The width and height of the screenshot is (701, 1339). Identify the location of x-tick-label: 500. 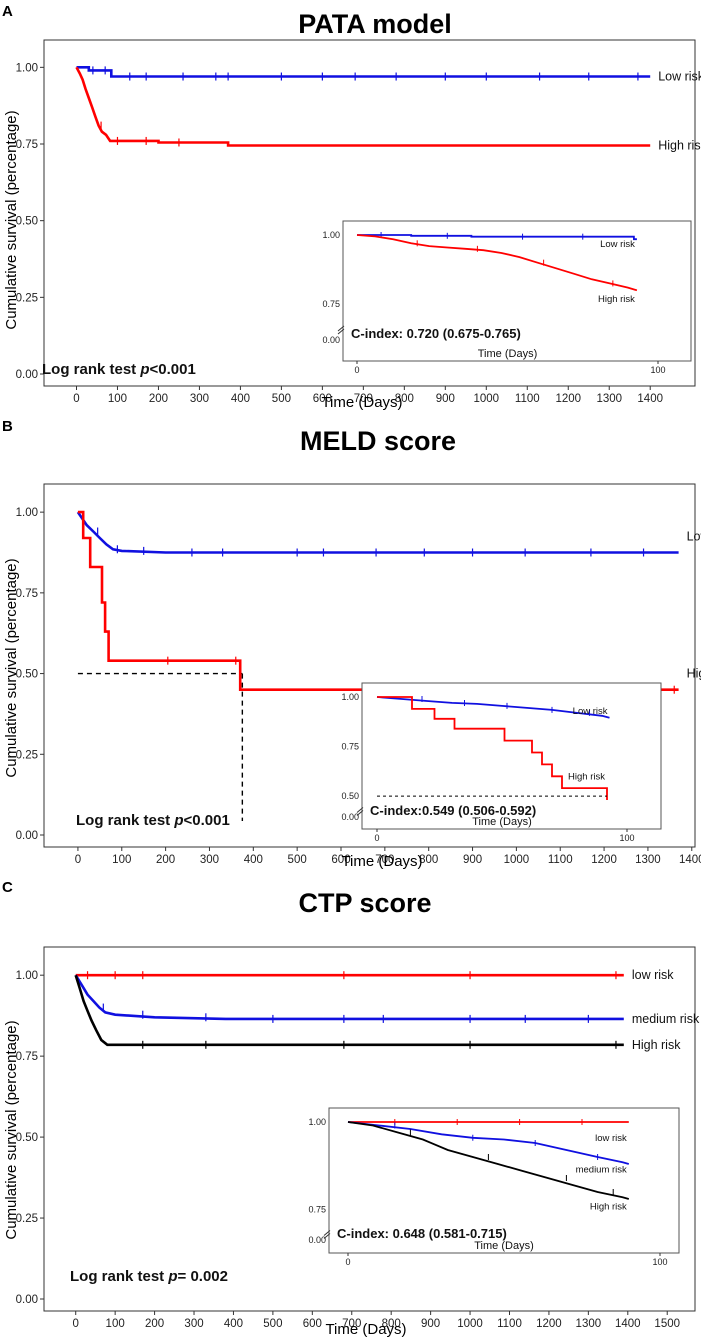
(272, 1324).